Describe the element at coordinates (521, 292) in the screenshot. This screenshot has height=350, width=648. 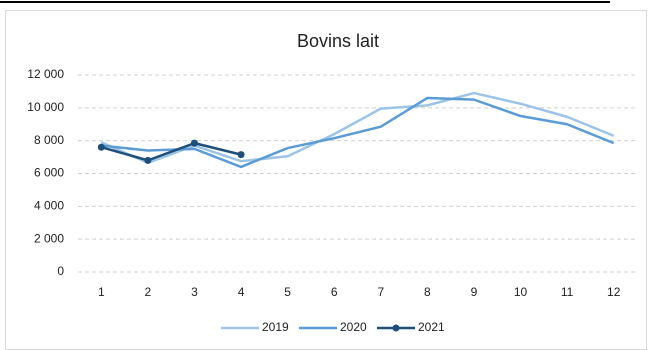
I see `x-tick-label: 10` at that location.